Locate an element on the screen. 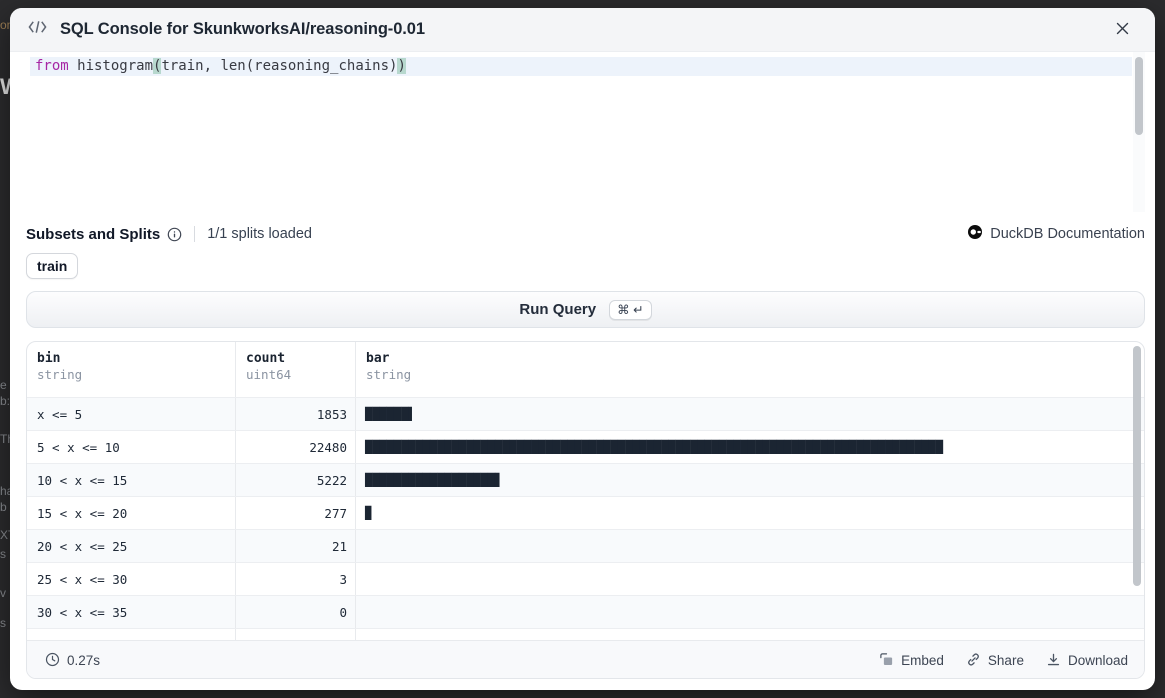 This screenshot has height=698, width=1165. run-query-button: Run Query ⌘ ↵ is located at coordinates (585, 309).